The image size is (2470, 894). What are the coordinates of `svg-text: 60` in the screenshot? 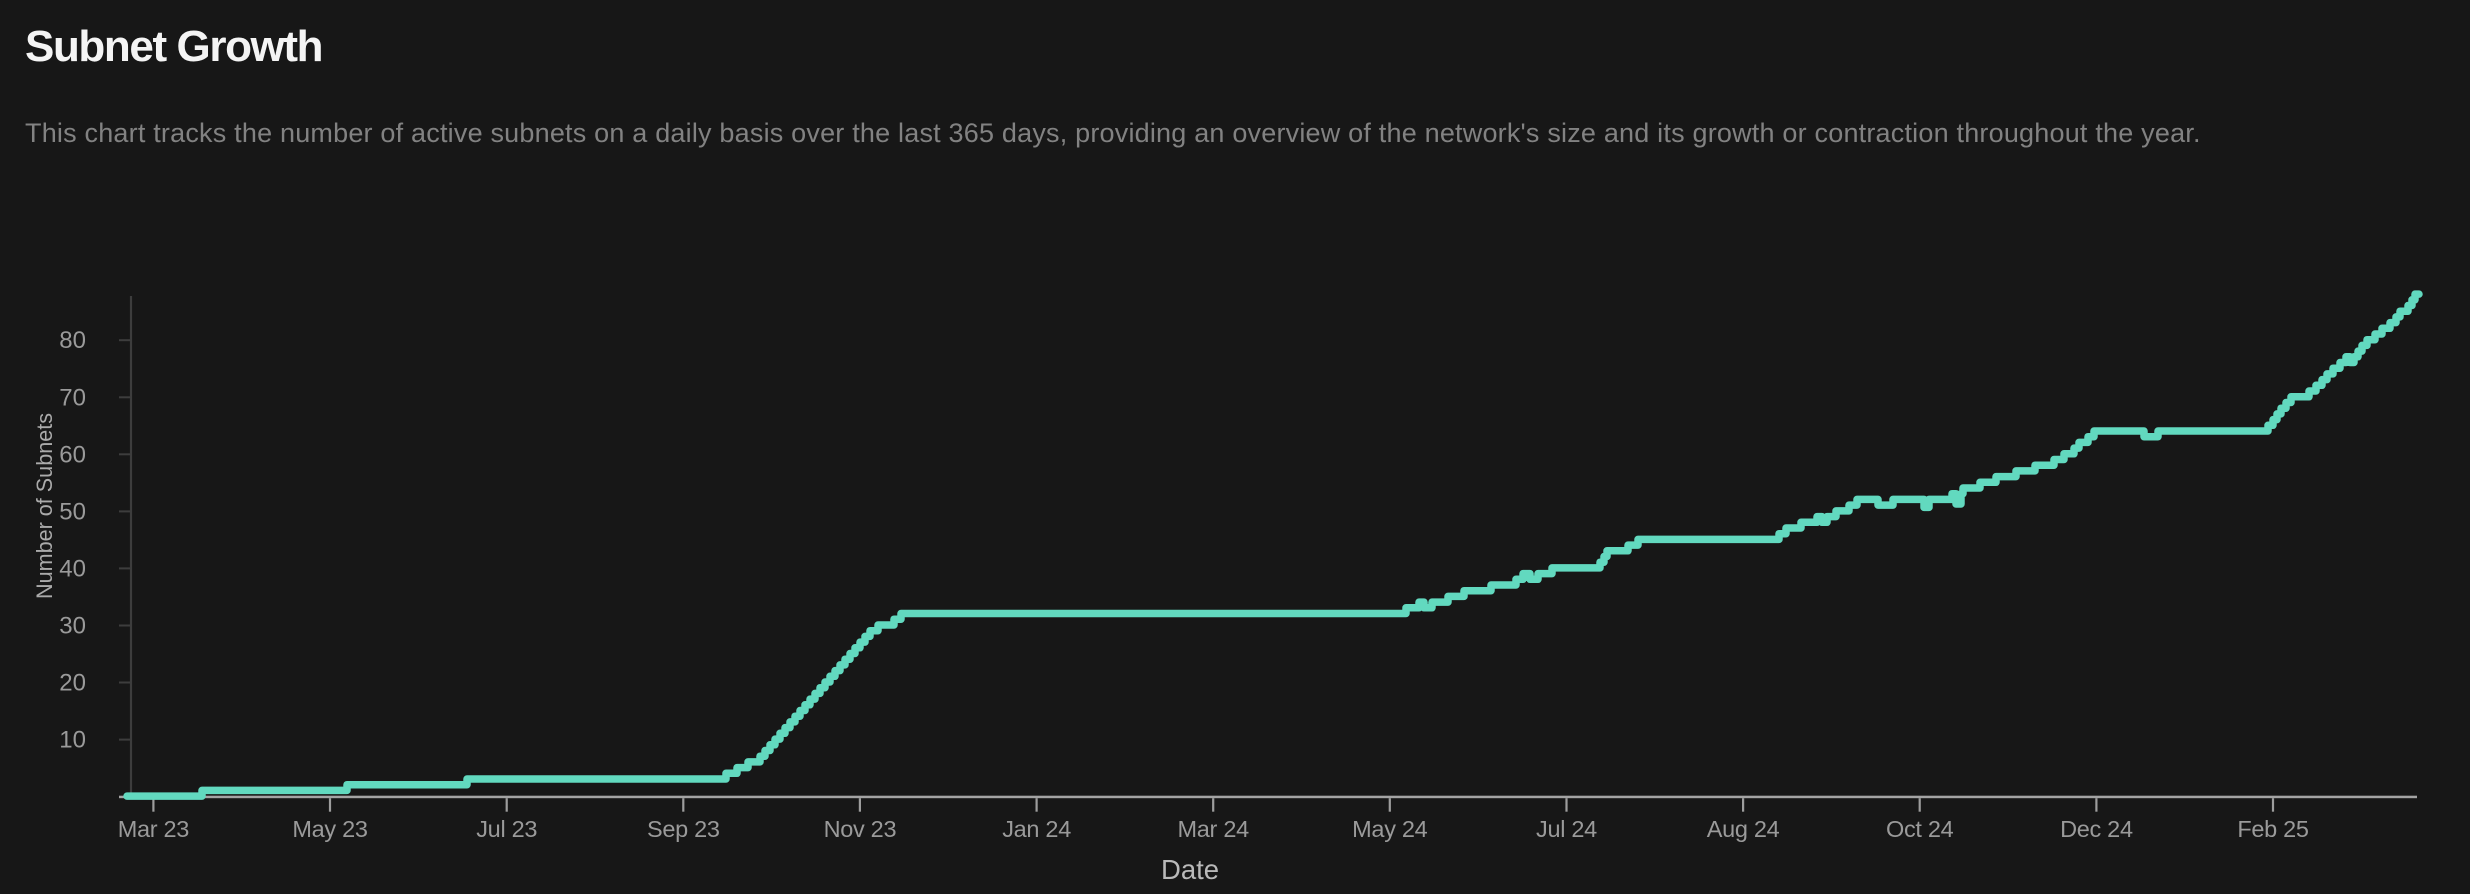 It's located at (72, 454).